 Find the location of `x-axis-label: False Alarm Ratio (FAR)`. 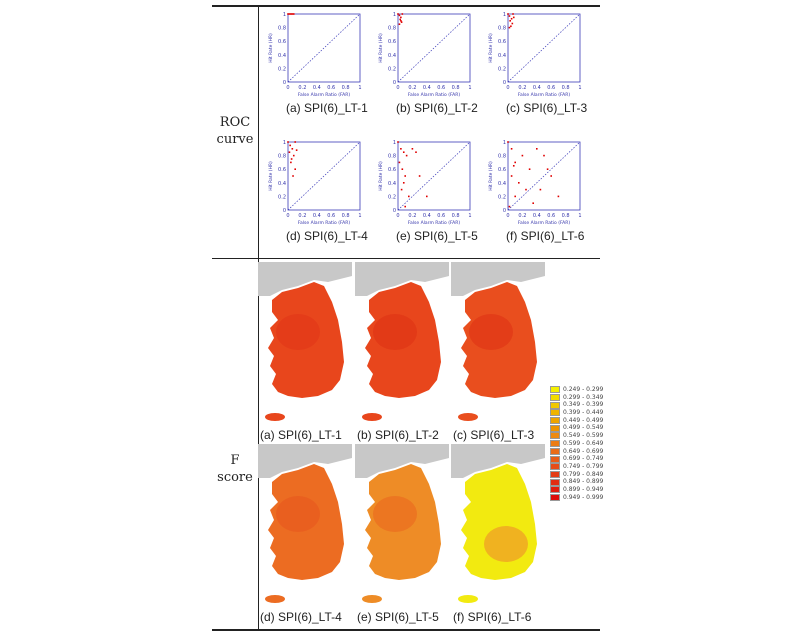

x-axis-label: False Alarm Ratio (FAR) is located at coordinates (544, 95).